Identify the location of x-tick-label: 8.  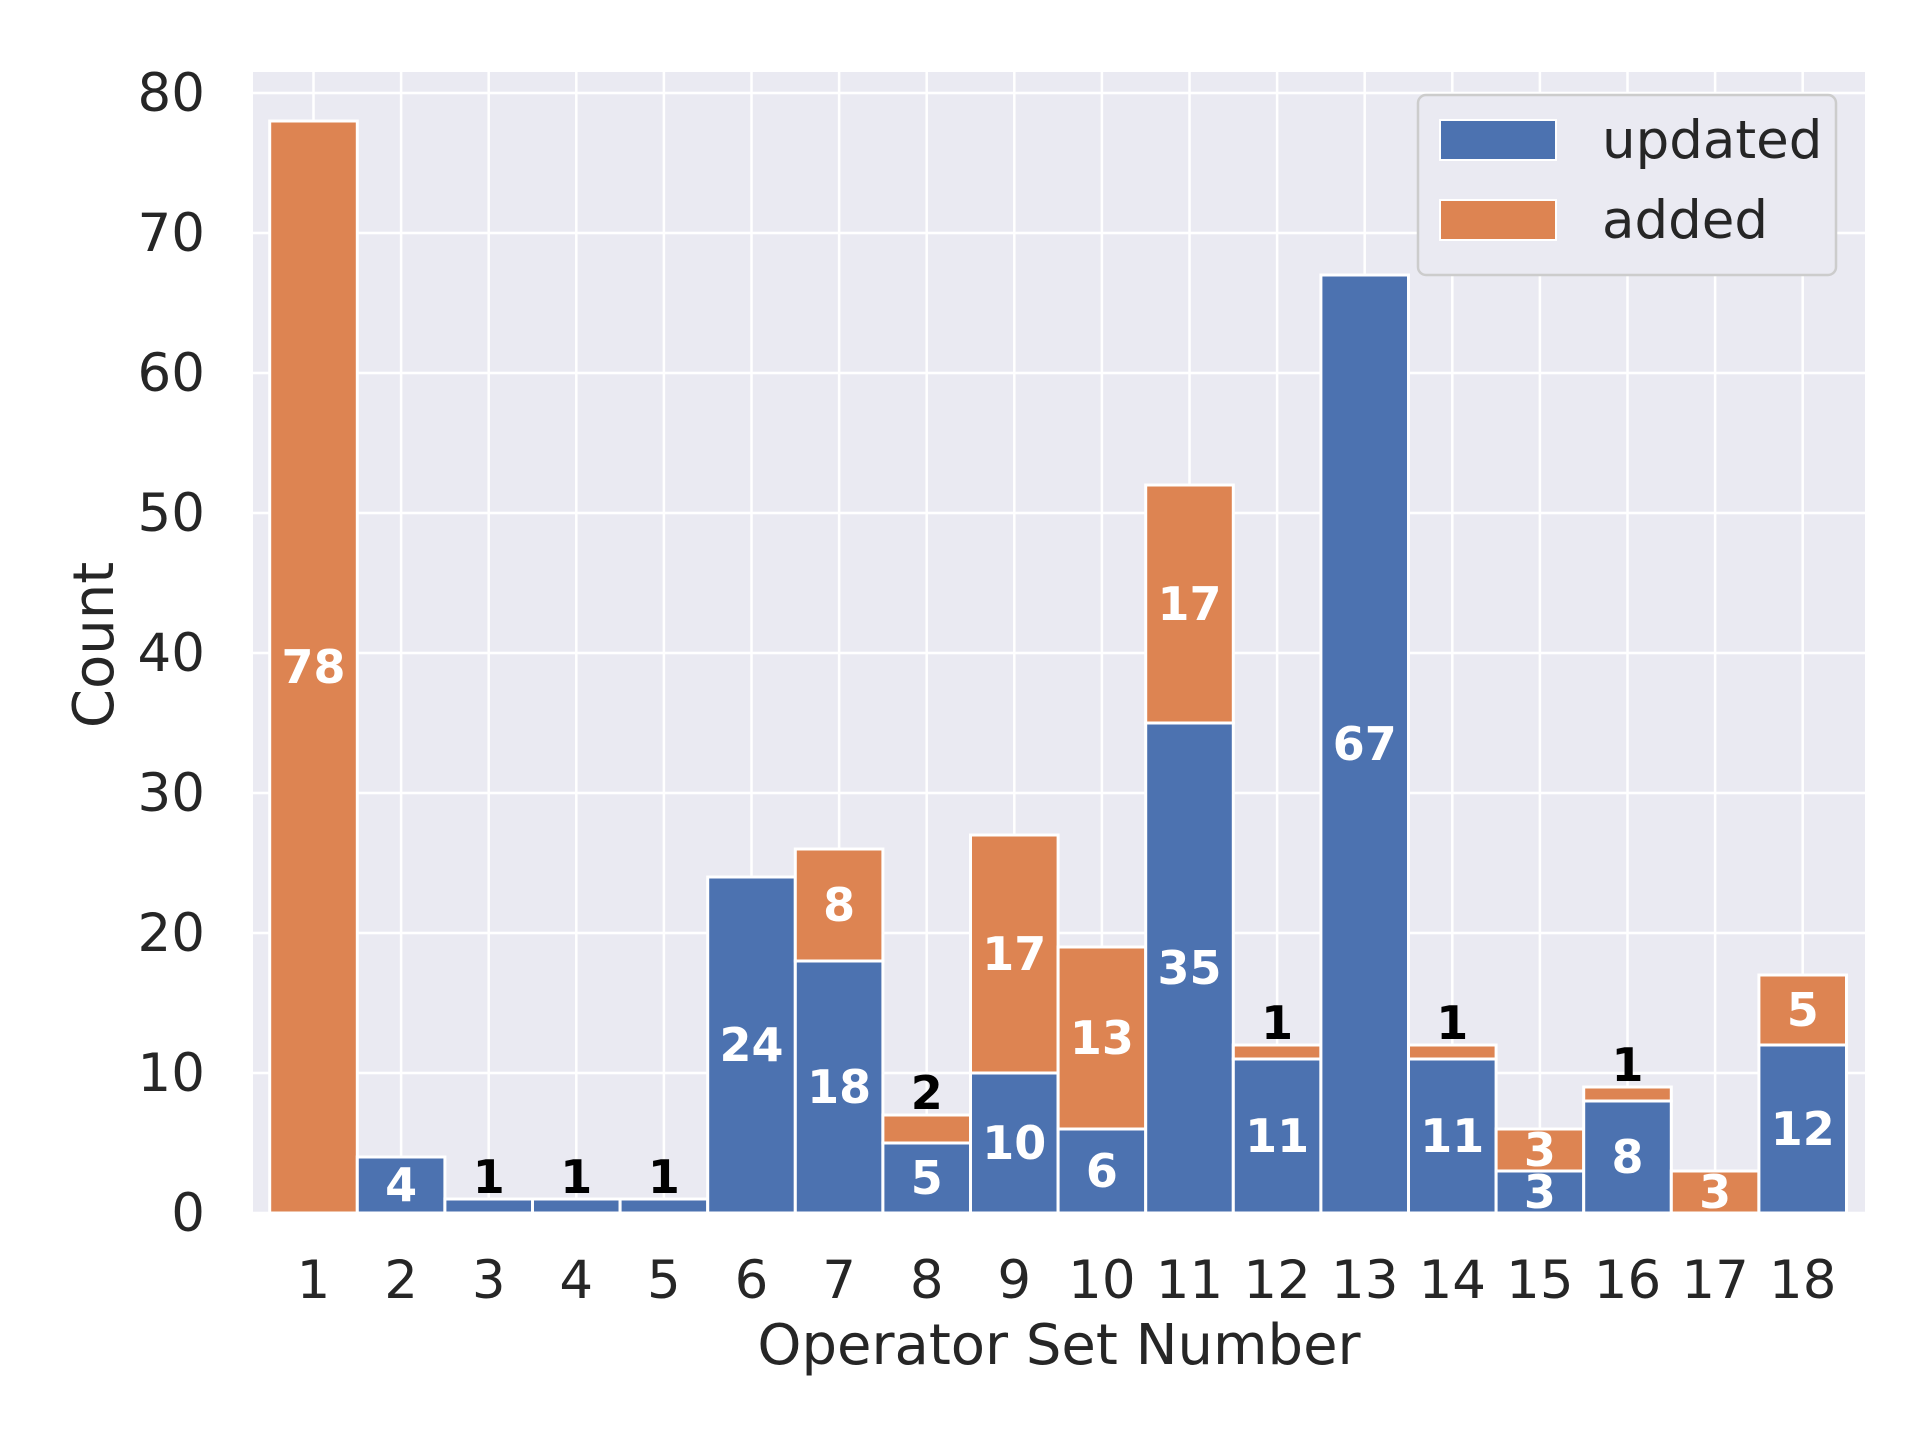
(927, 1280).